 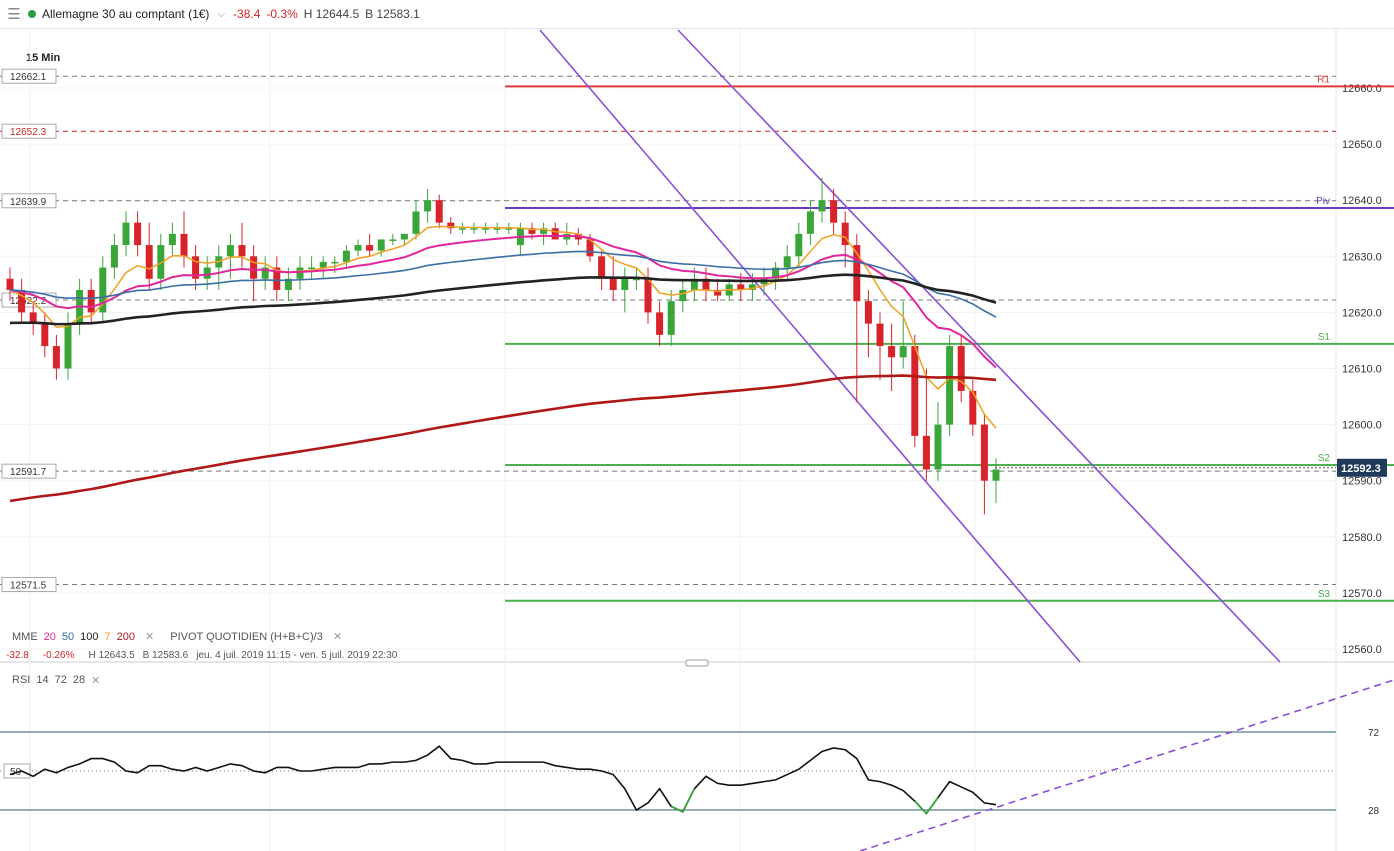 What do you see at coordinates (43, 58) in the screenshot?
I see `timeframe-label: 15 Min` at bounding box center [43, 58].